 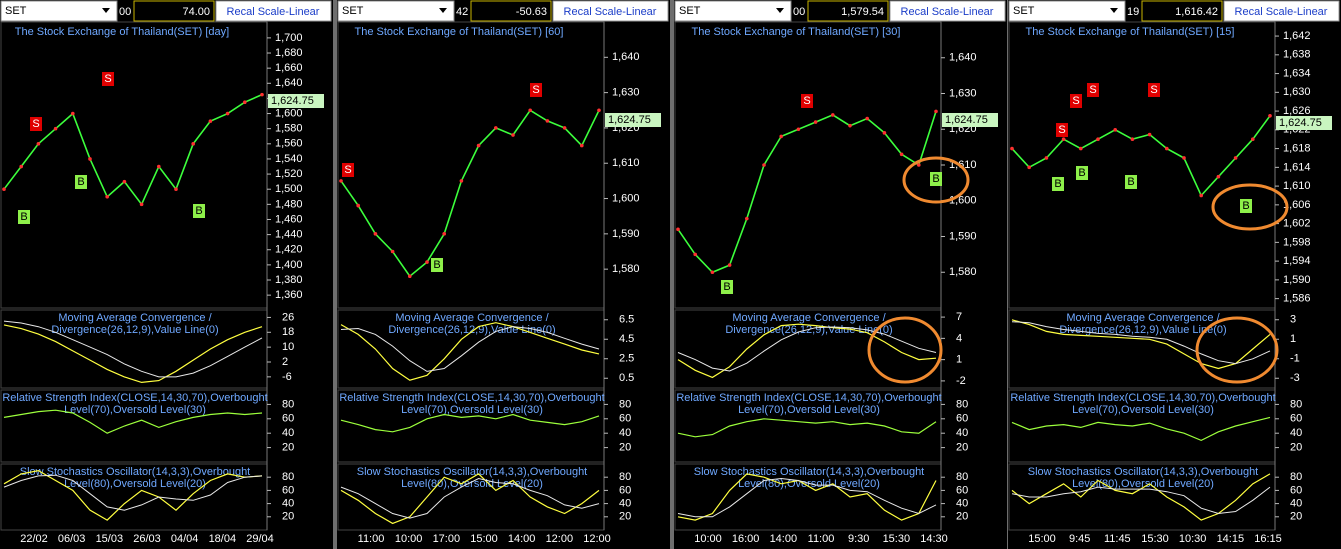 What do you see at coordinates (511, 11) in the screenshot?
I see `value-box` at bounding box center [511, 11].